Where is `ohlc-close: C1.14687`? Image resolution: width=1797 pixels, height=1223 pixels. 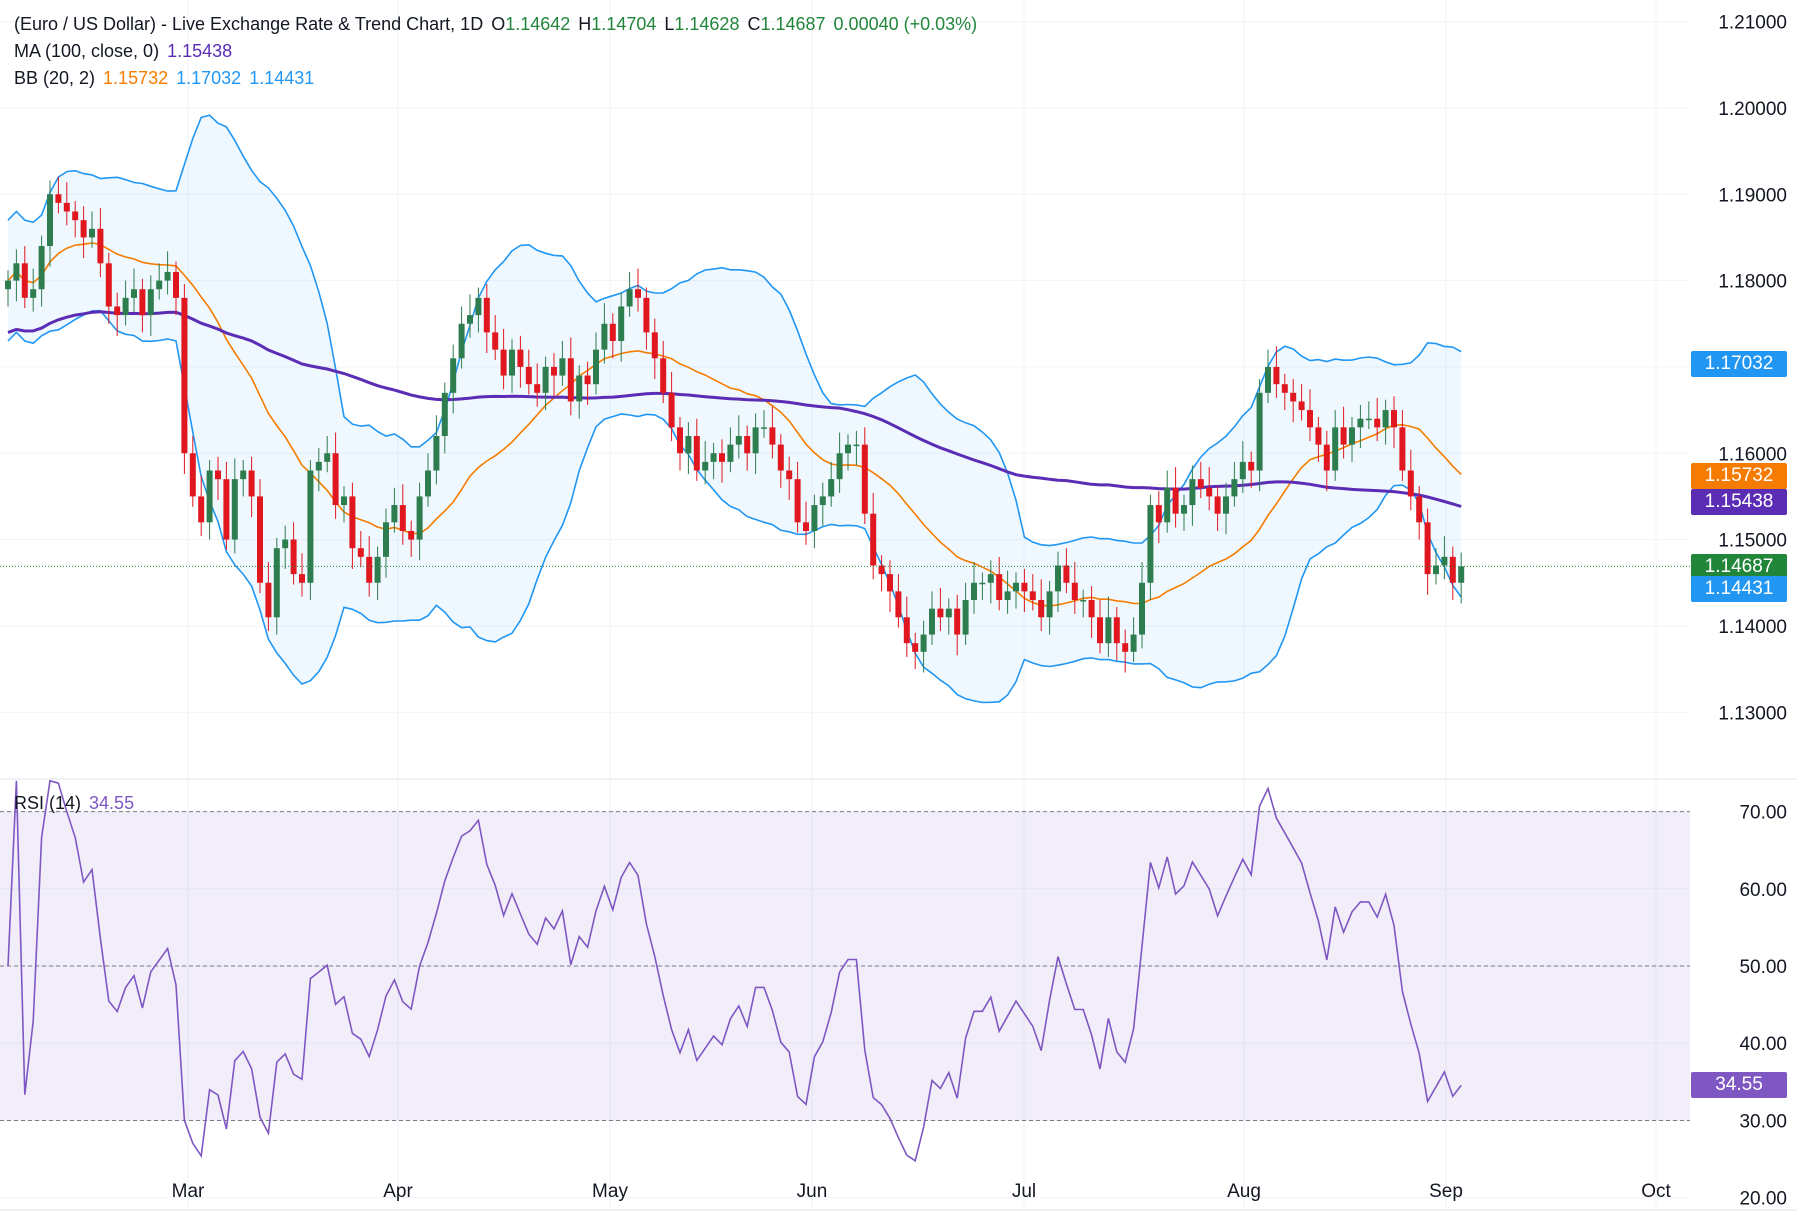 ohlc-close: C1.14687 is located at coordinates (786, 24).